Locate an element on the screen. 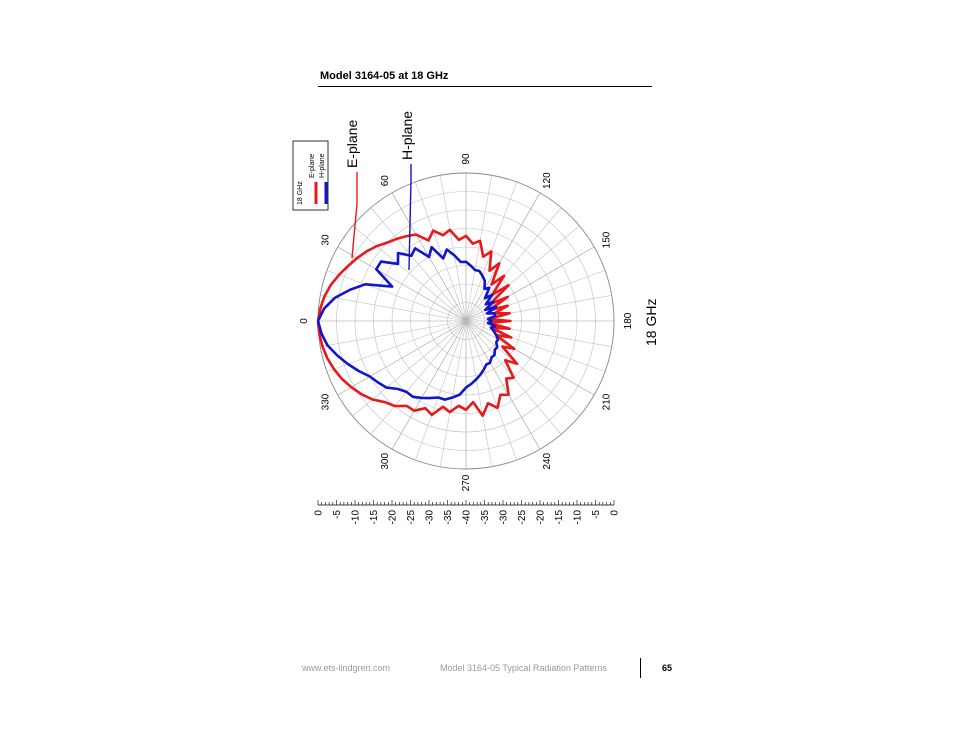 The width and height of the screenshot is (954, 738). footer-separator is located at coordinates (640, 668).